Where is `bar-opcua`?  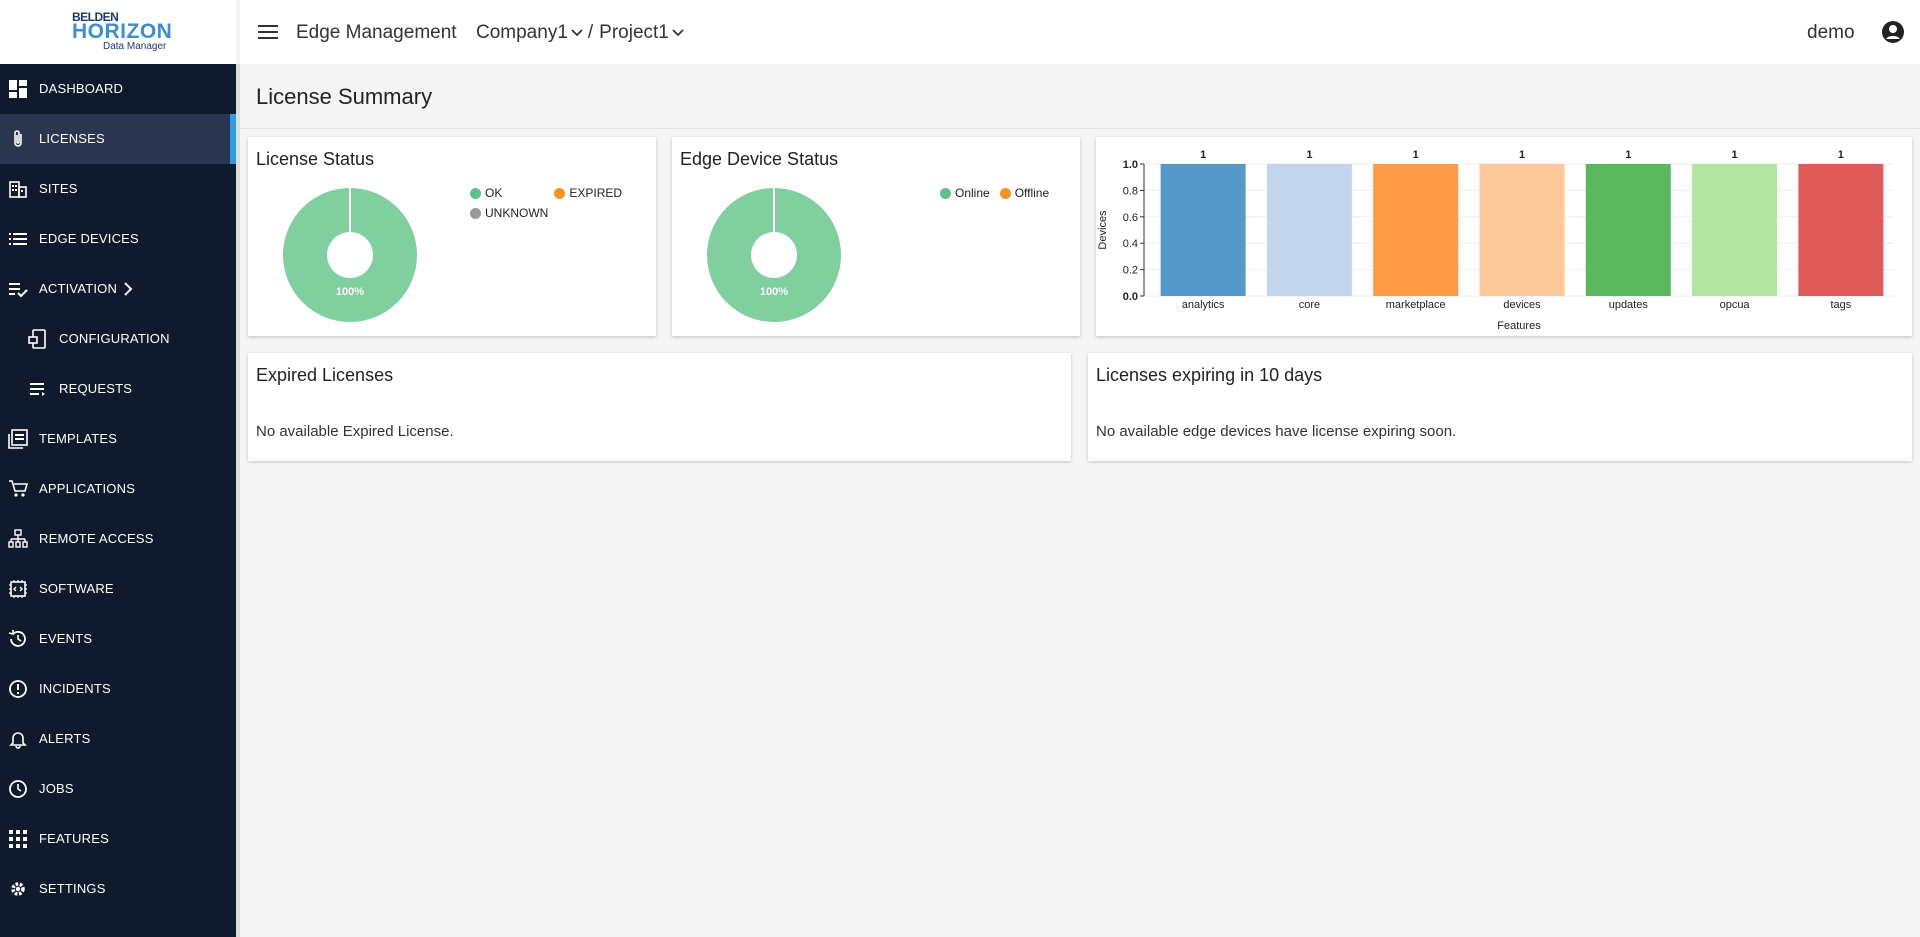 bar-opcua is located at coordinates (1735, 230).